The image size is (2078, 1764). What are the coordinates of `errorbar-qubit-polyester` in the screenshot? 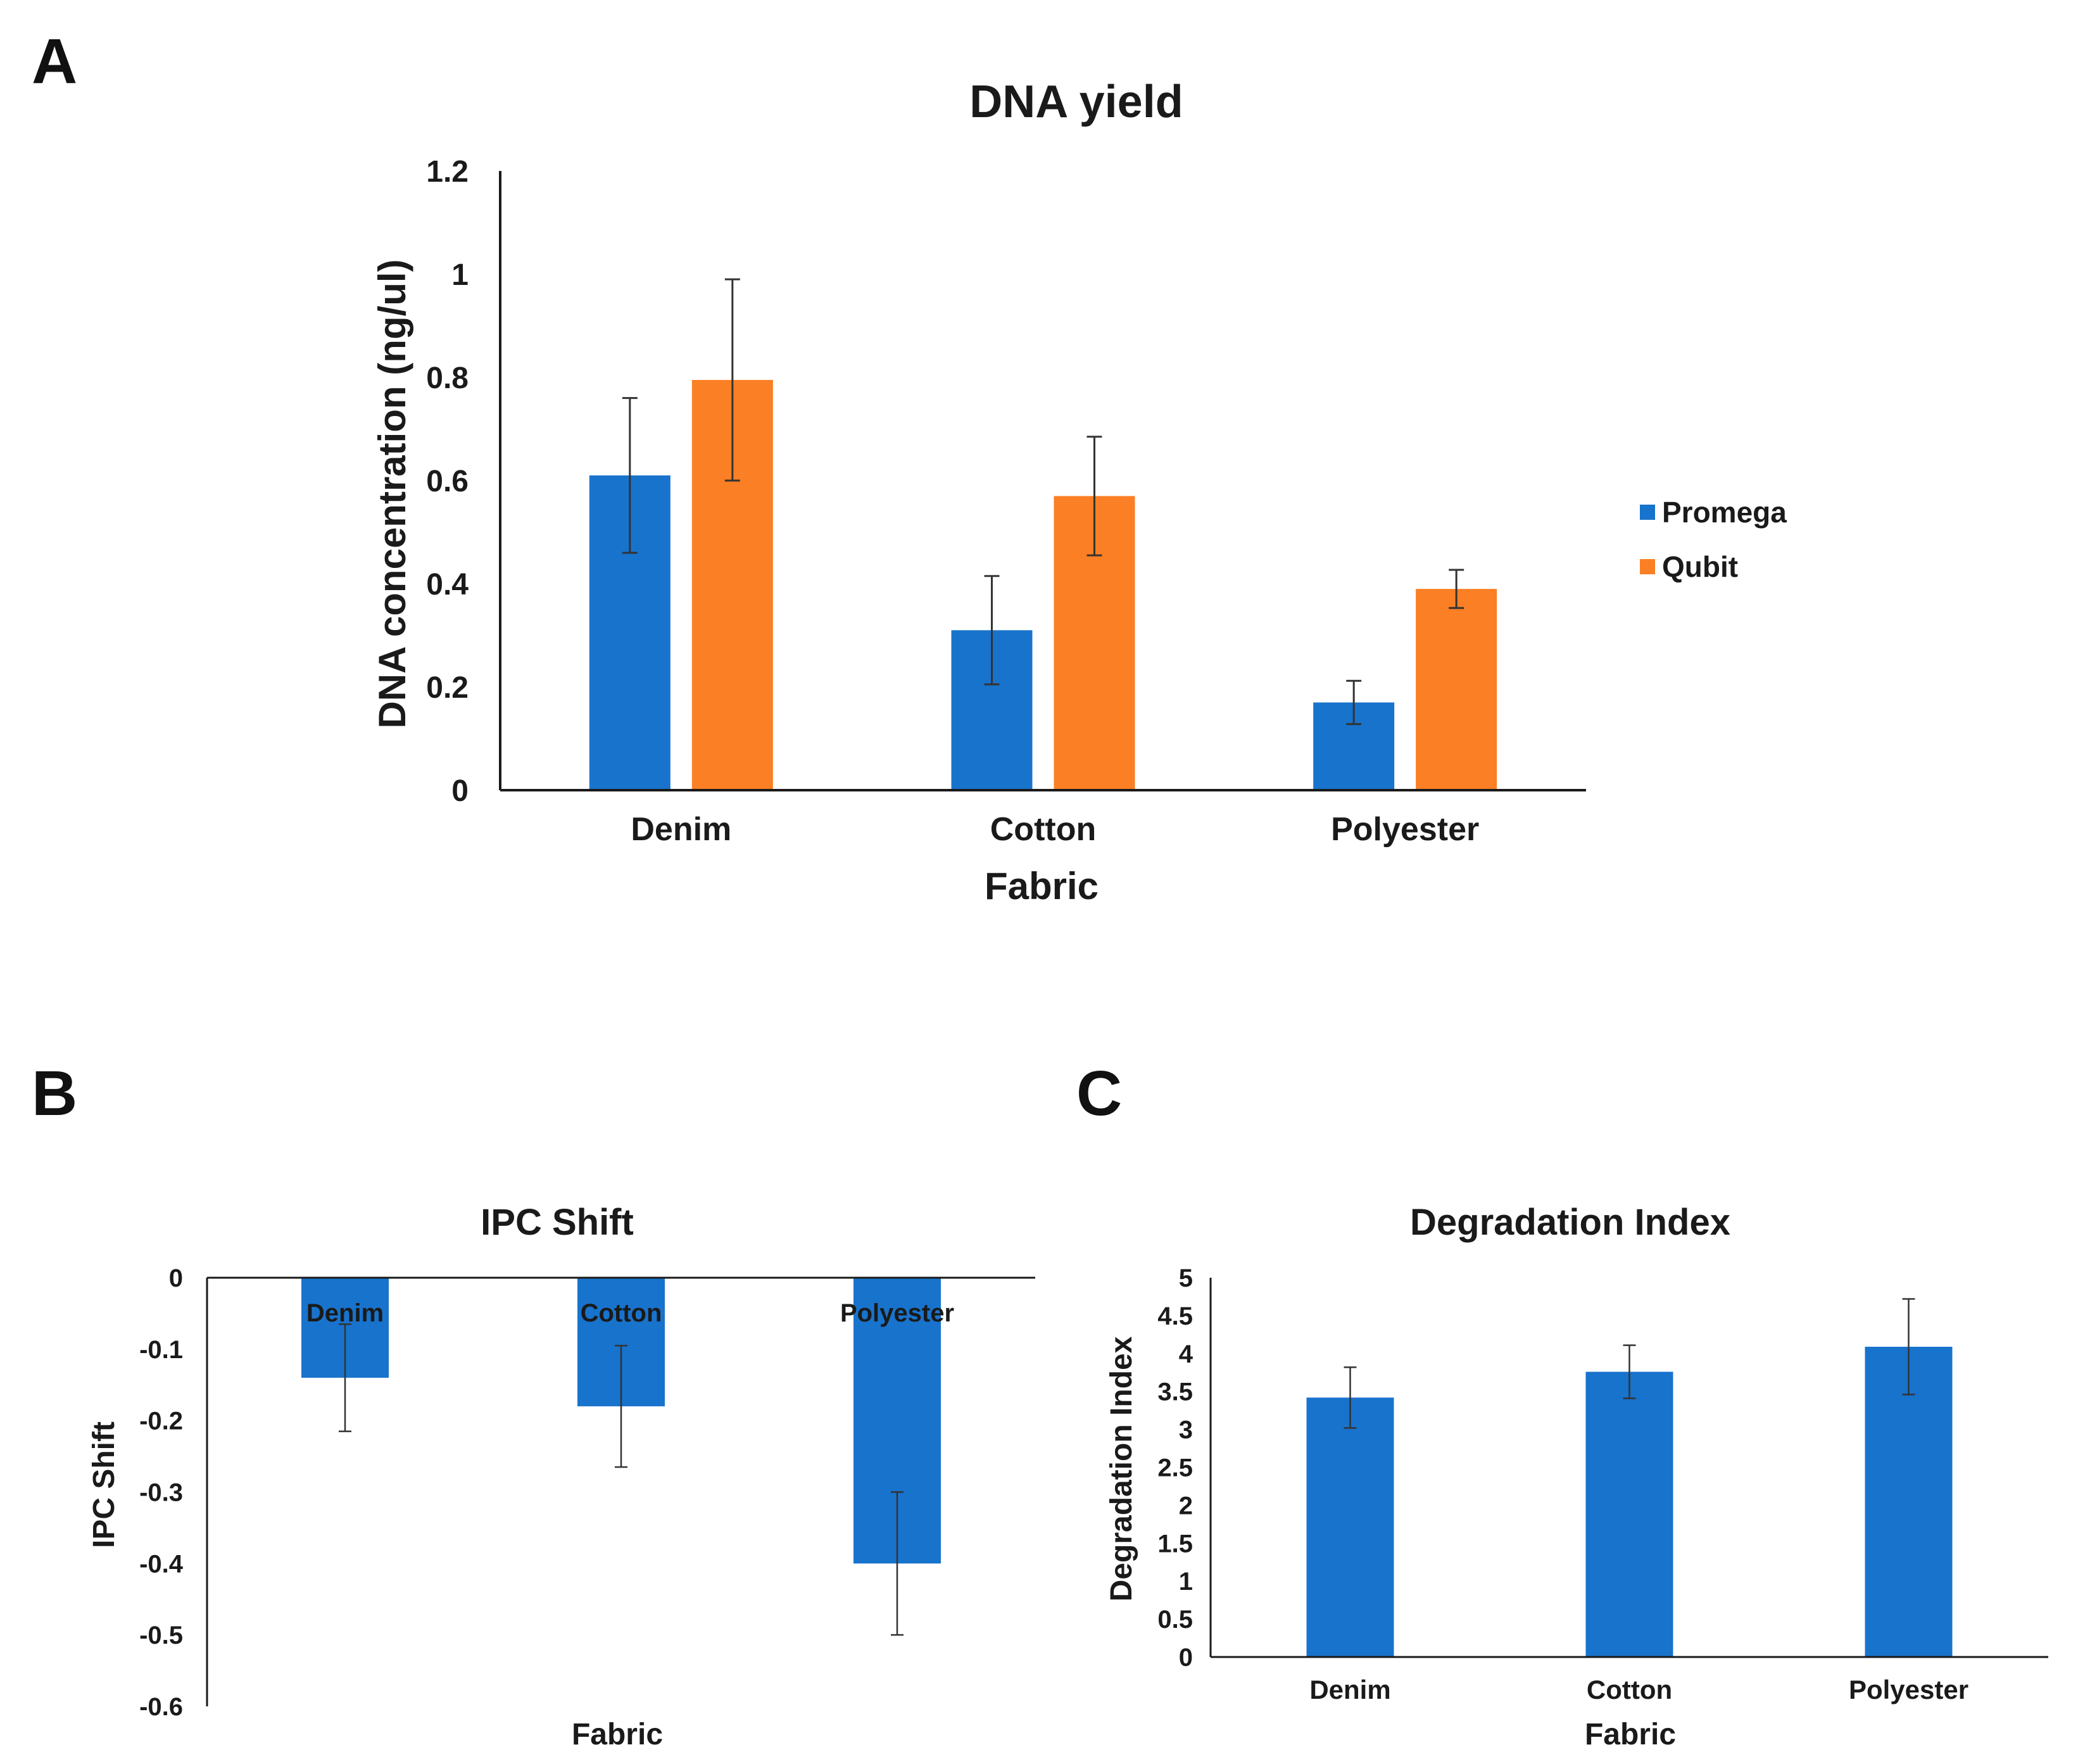 It's located at (1457, 589).